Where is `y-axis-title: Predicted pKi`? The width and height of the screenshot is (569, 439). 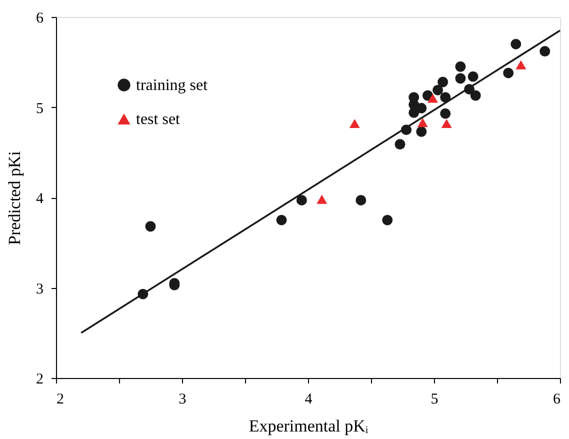 y-axis-title: Predicted pKi is located at coordinates (14, 197).